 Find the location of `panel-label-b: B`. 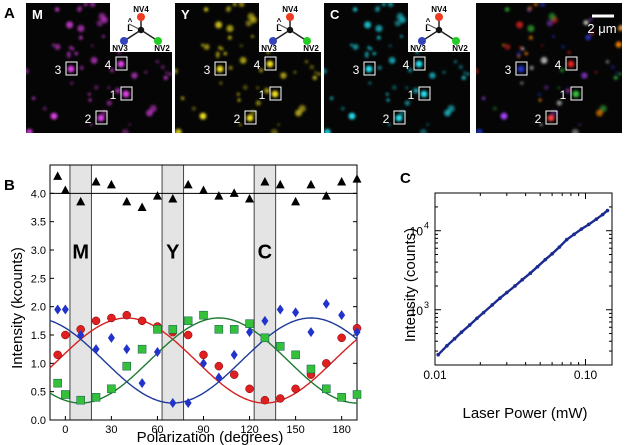

panel-label-b: B is located at coordinates (9, 185).